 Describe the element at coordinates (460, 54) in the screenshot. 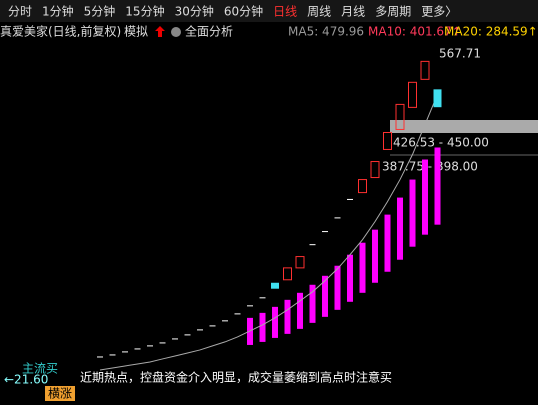

I see `high-label: 567.71` at that location.